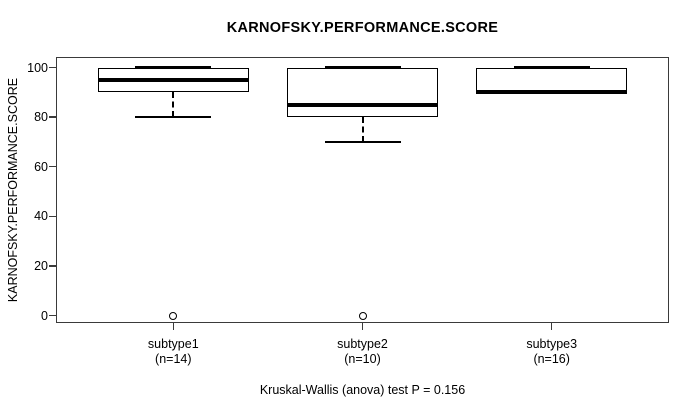  What do you see at coordinates (37, 67) in the screenshot?
I see `y-axis-tick-label: 100` at bounding box center [37, 67].